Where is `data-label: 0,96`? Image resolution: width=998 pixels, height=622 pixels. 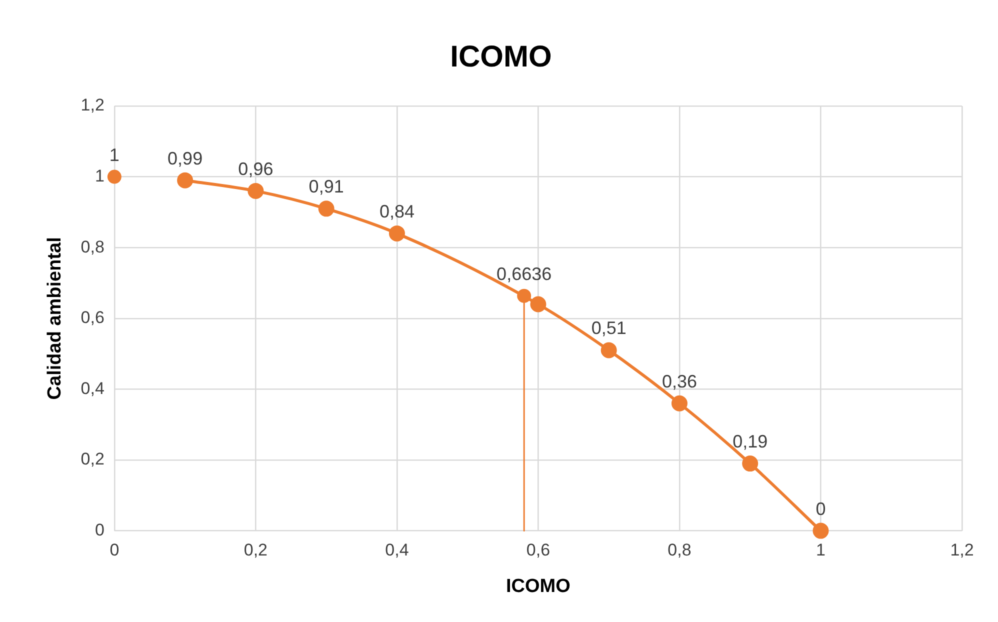 data-label: 0,96 is located at coordinates (256, 168).